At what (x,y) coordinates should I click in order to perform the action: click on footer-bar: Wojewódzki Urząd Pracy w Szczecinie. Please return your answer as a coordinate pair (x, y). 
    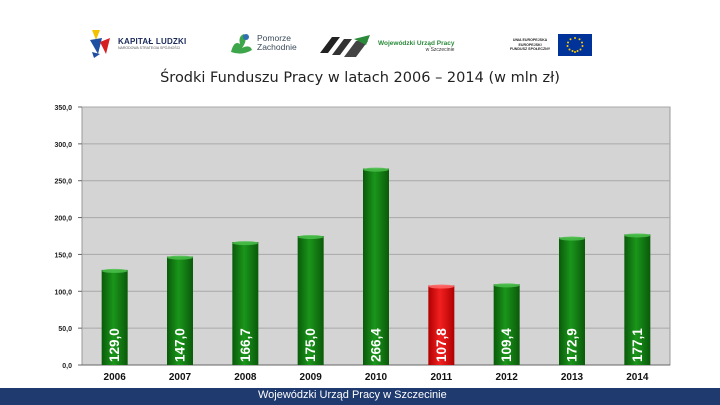
    Looking at the image, I should click on (360, 396).